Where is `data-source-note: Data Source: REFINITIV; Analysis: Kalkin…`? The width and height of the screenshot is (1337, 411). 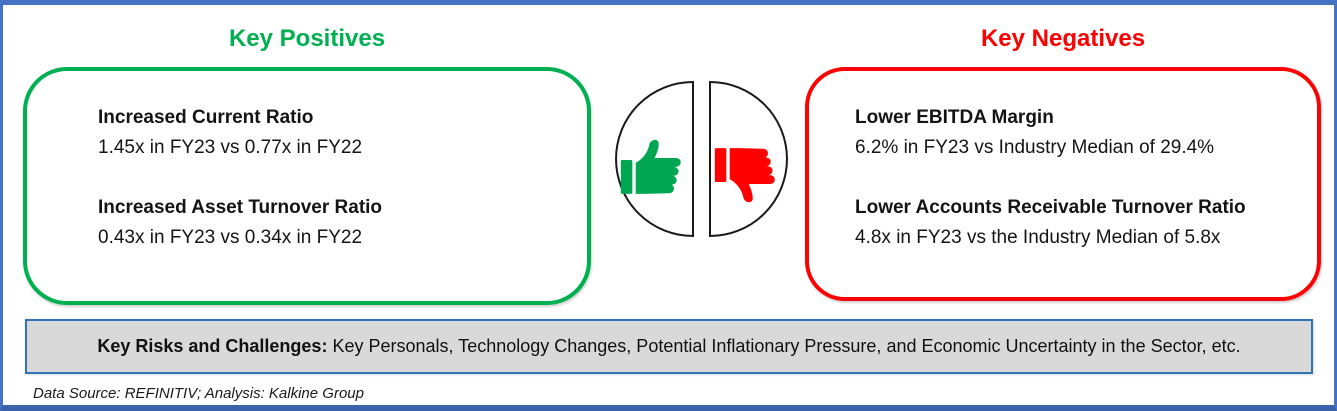
data-source-note: Data Source: REFINITIV; Analysis: Kalkin… is located at coordinates (198, 393).